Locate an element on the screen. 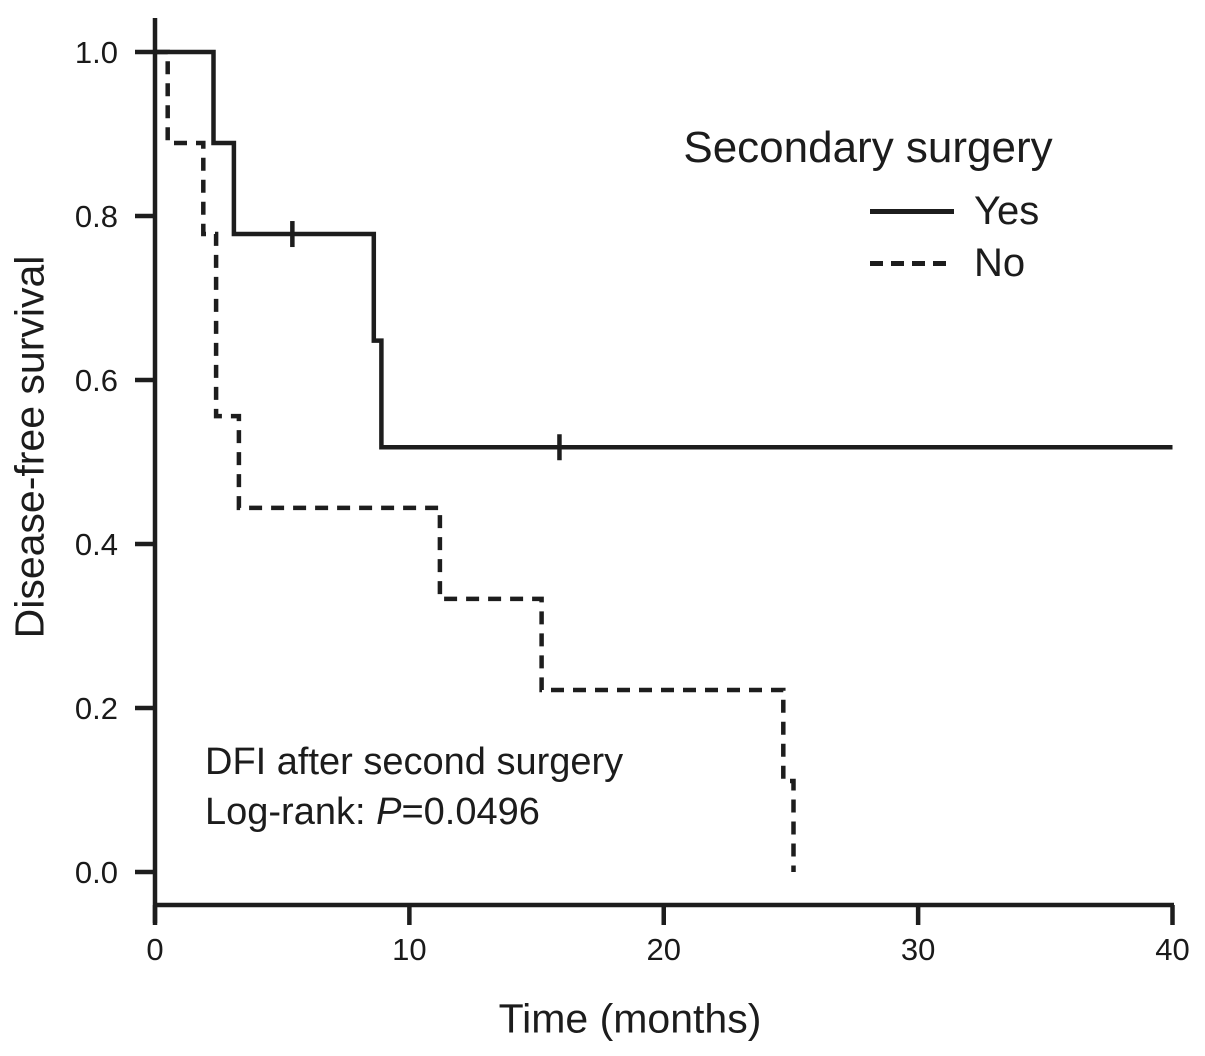  annotation-p-symbol: P is located at coordinates (389, 812).